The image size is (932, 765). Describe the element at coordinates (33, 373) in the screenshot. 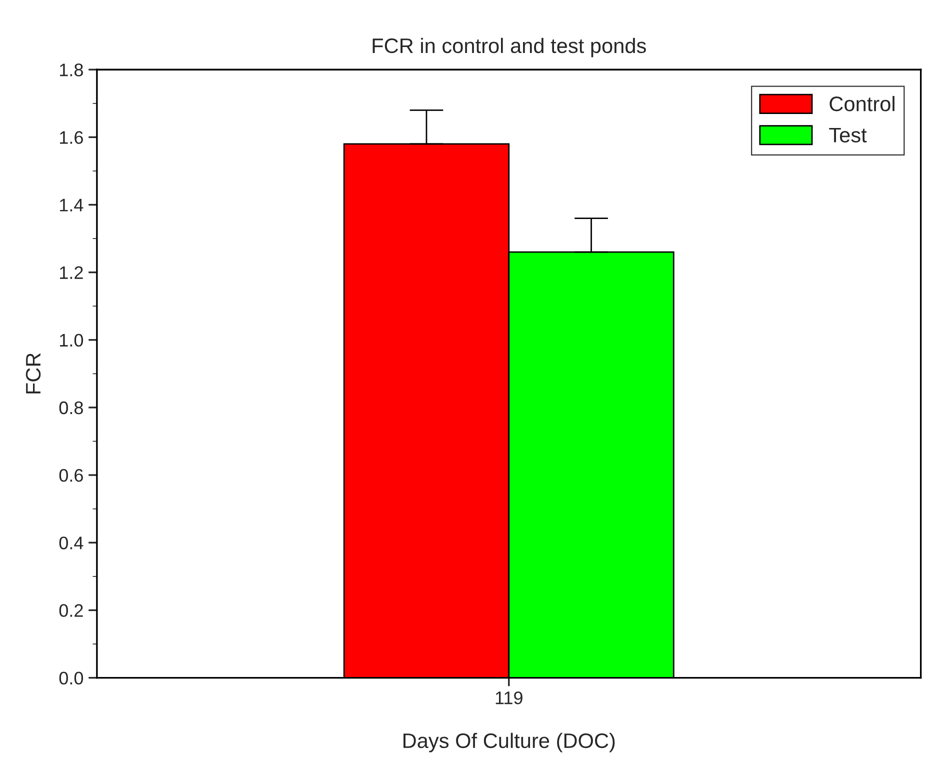

I see `y-axis-title: FCR` at that location.